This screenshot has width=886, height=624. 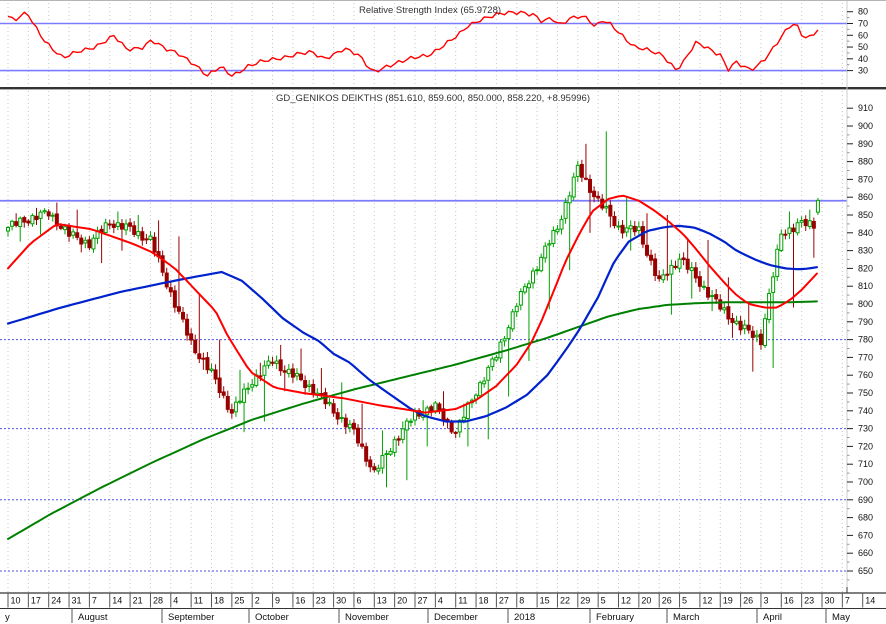 I want to click on x-axis-month-label: February, so click(x=615, y=617).